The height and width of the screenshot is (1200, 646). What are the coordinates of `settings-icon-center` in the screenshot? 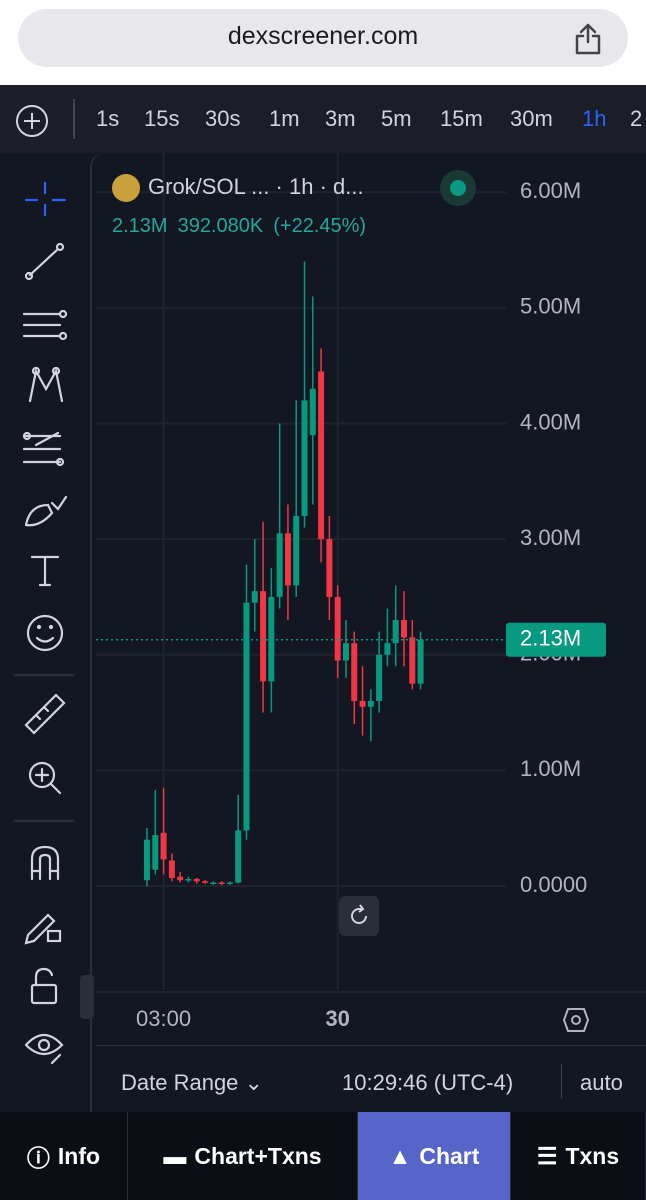 It's located at (576, 1020).